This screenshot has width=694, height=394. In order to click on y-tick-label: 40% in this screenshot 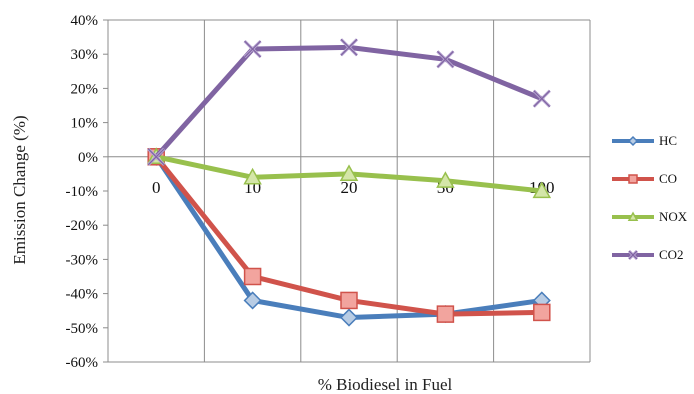, I will do `click(85, 21)`.